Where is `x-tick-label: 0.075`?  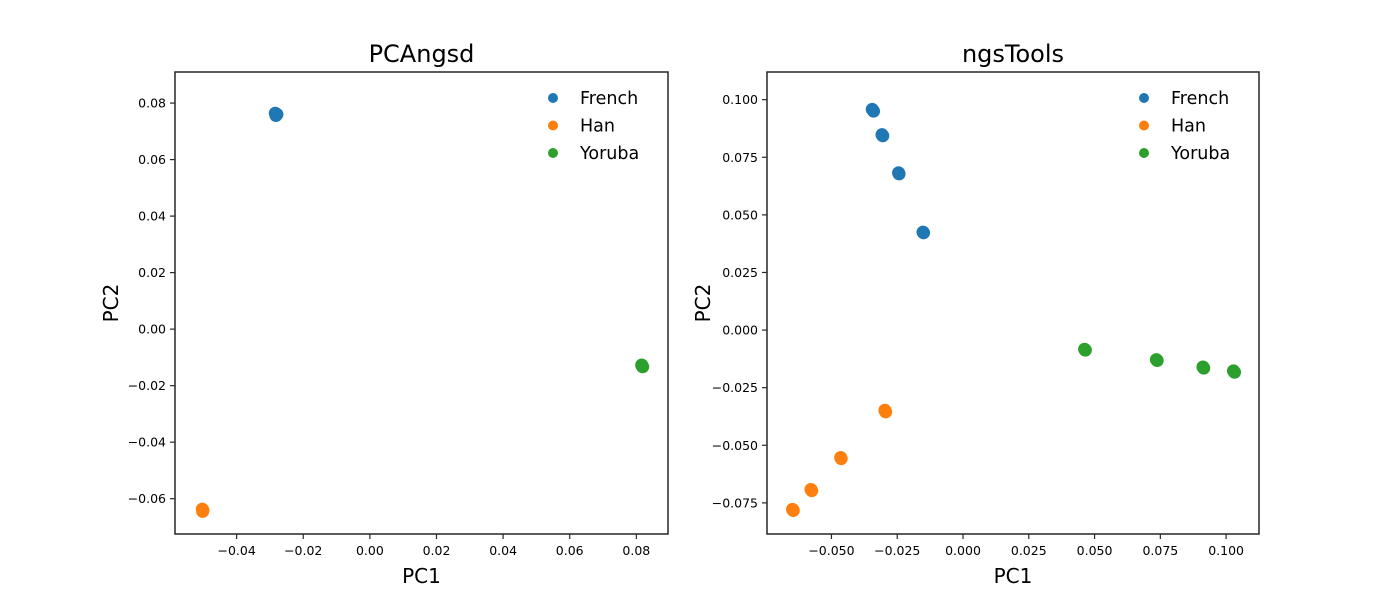
x-tick-label: 0.075 is located at coordinates (1160, 550).